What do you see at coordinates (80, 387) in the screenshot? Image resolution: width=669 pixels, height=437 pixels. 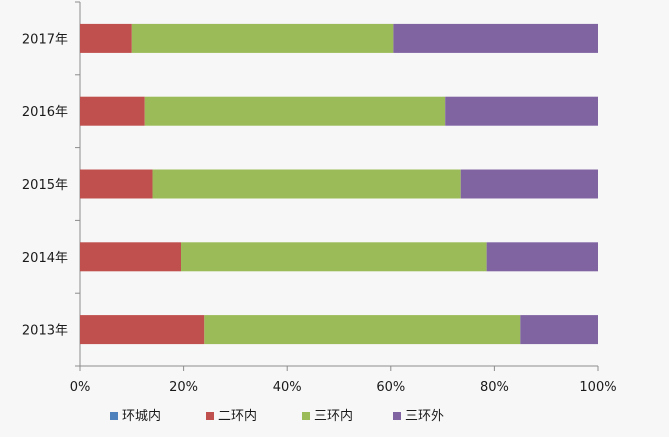 I see `x-tick-label: 0%` at bounding box center [80, 387].